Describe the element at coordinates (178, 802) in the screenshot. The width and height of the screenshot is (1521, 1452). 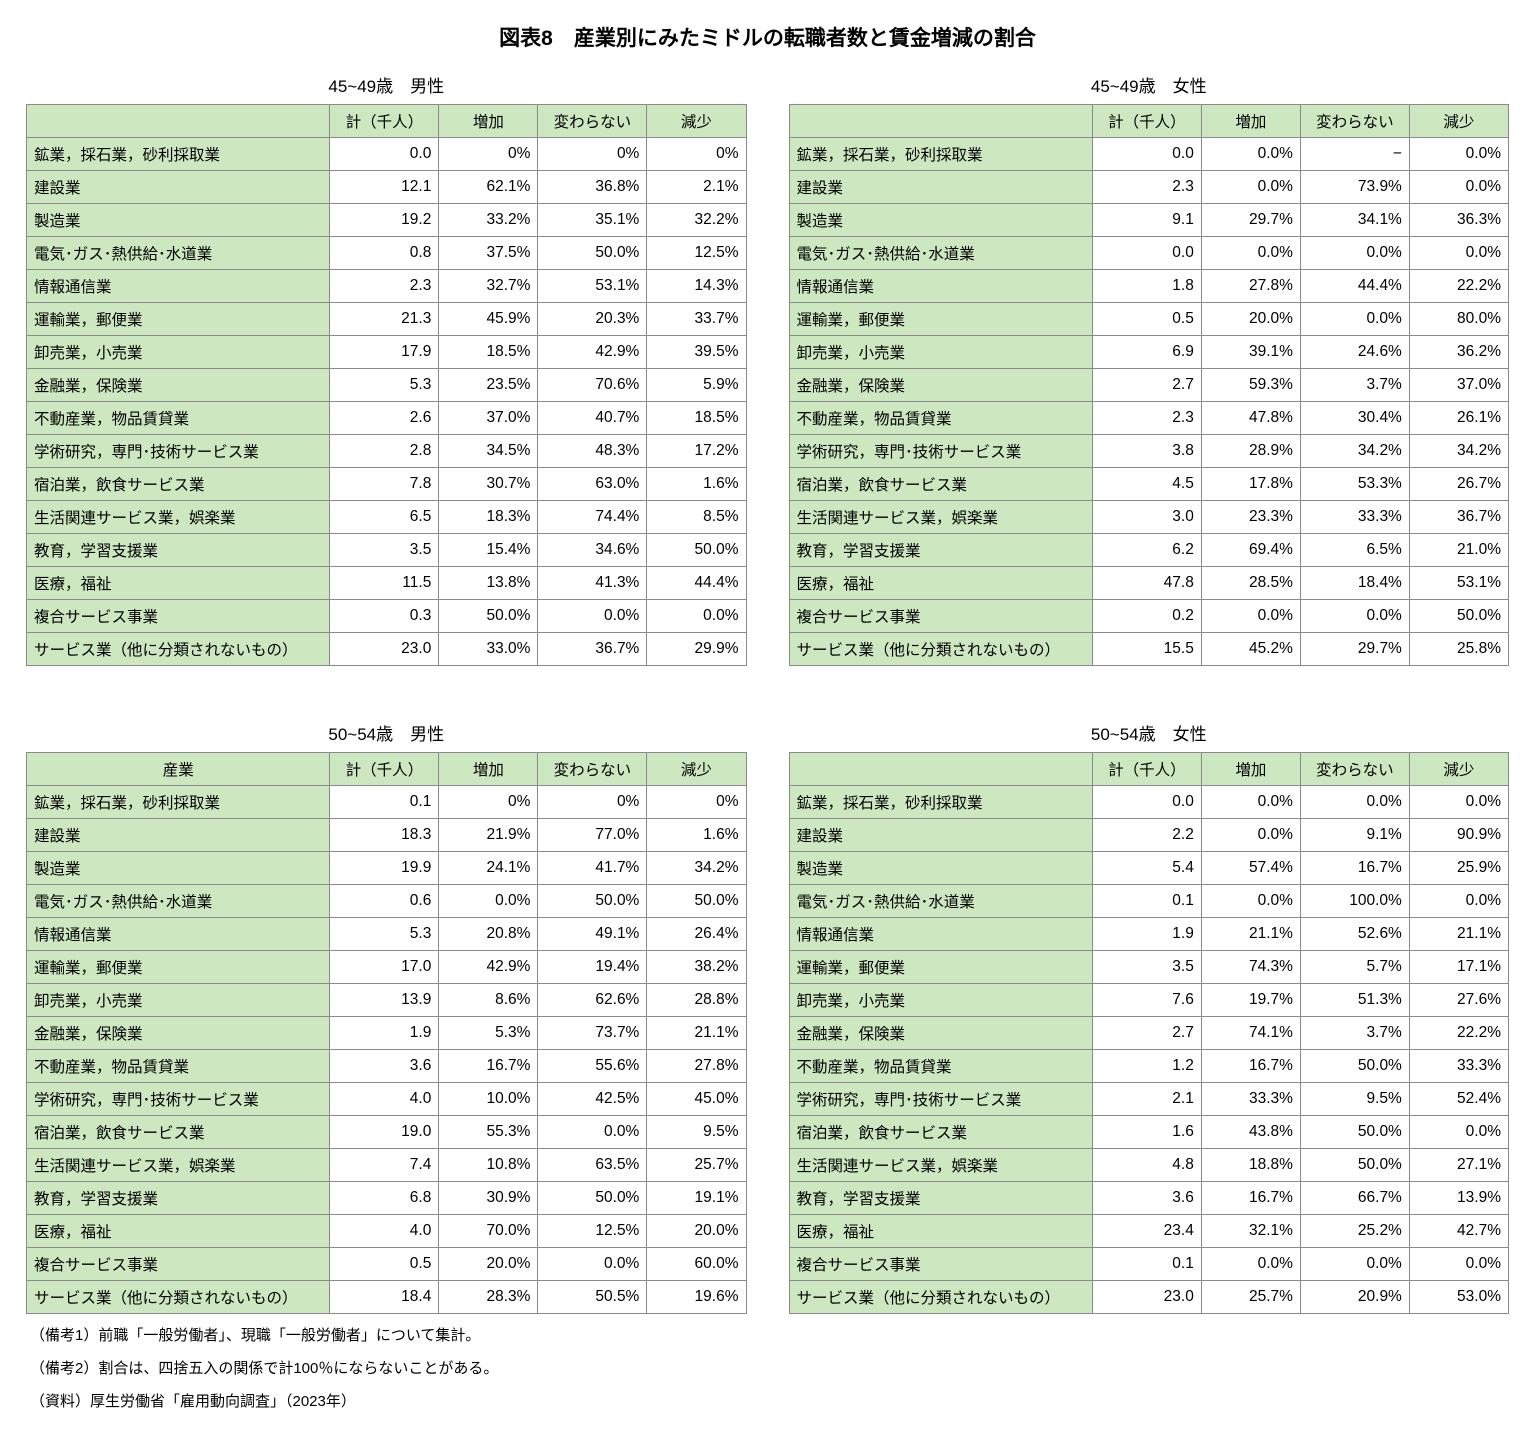
I see `industry-name-cell: 鉱業，採石業，砂利採取業` at that location.